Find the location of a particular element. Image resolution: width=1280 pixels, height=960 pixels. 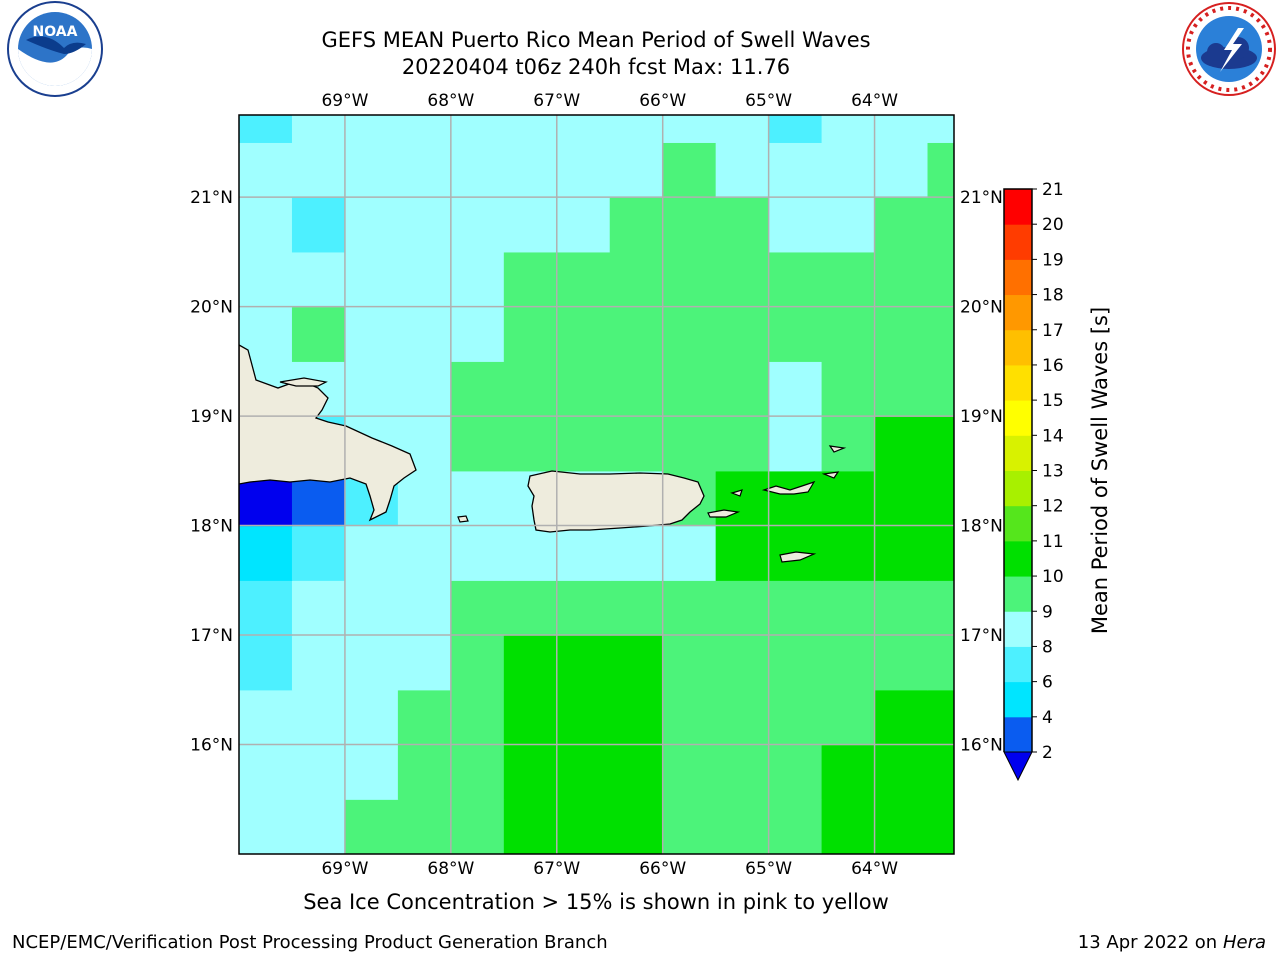

colorbar-tick-label: 15 is located at coordinates (1053, 401).